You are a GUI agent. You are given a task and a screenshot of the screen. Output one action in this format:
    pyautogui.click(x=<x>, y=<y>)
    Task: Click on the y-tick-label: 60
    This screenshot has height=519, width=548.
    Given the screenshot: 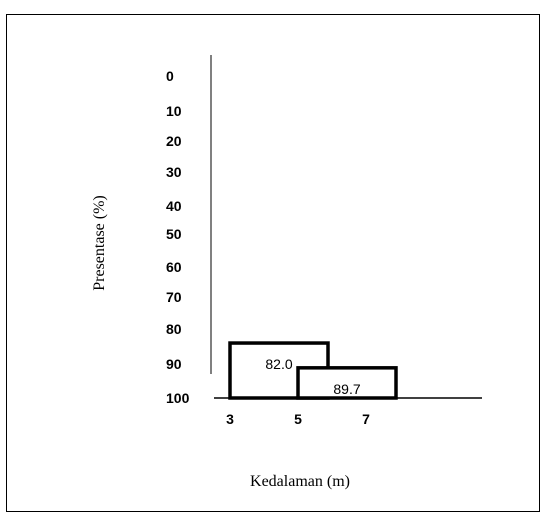 What is the action you would take?
    pyautogui.click(x=174, y=267)
    